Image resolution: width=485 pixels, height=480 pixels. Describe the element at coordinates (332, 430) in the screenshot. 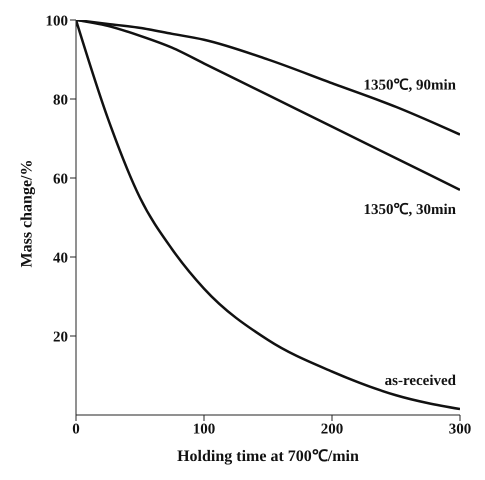

I see `x-tick-label: 200` at that location.